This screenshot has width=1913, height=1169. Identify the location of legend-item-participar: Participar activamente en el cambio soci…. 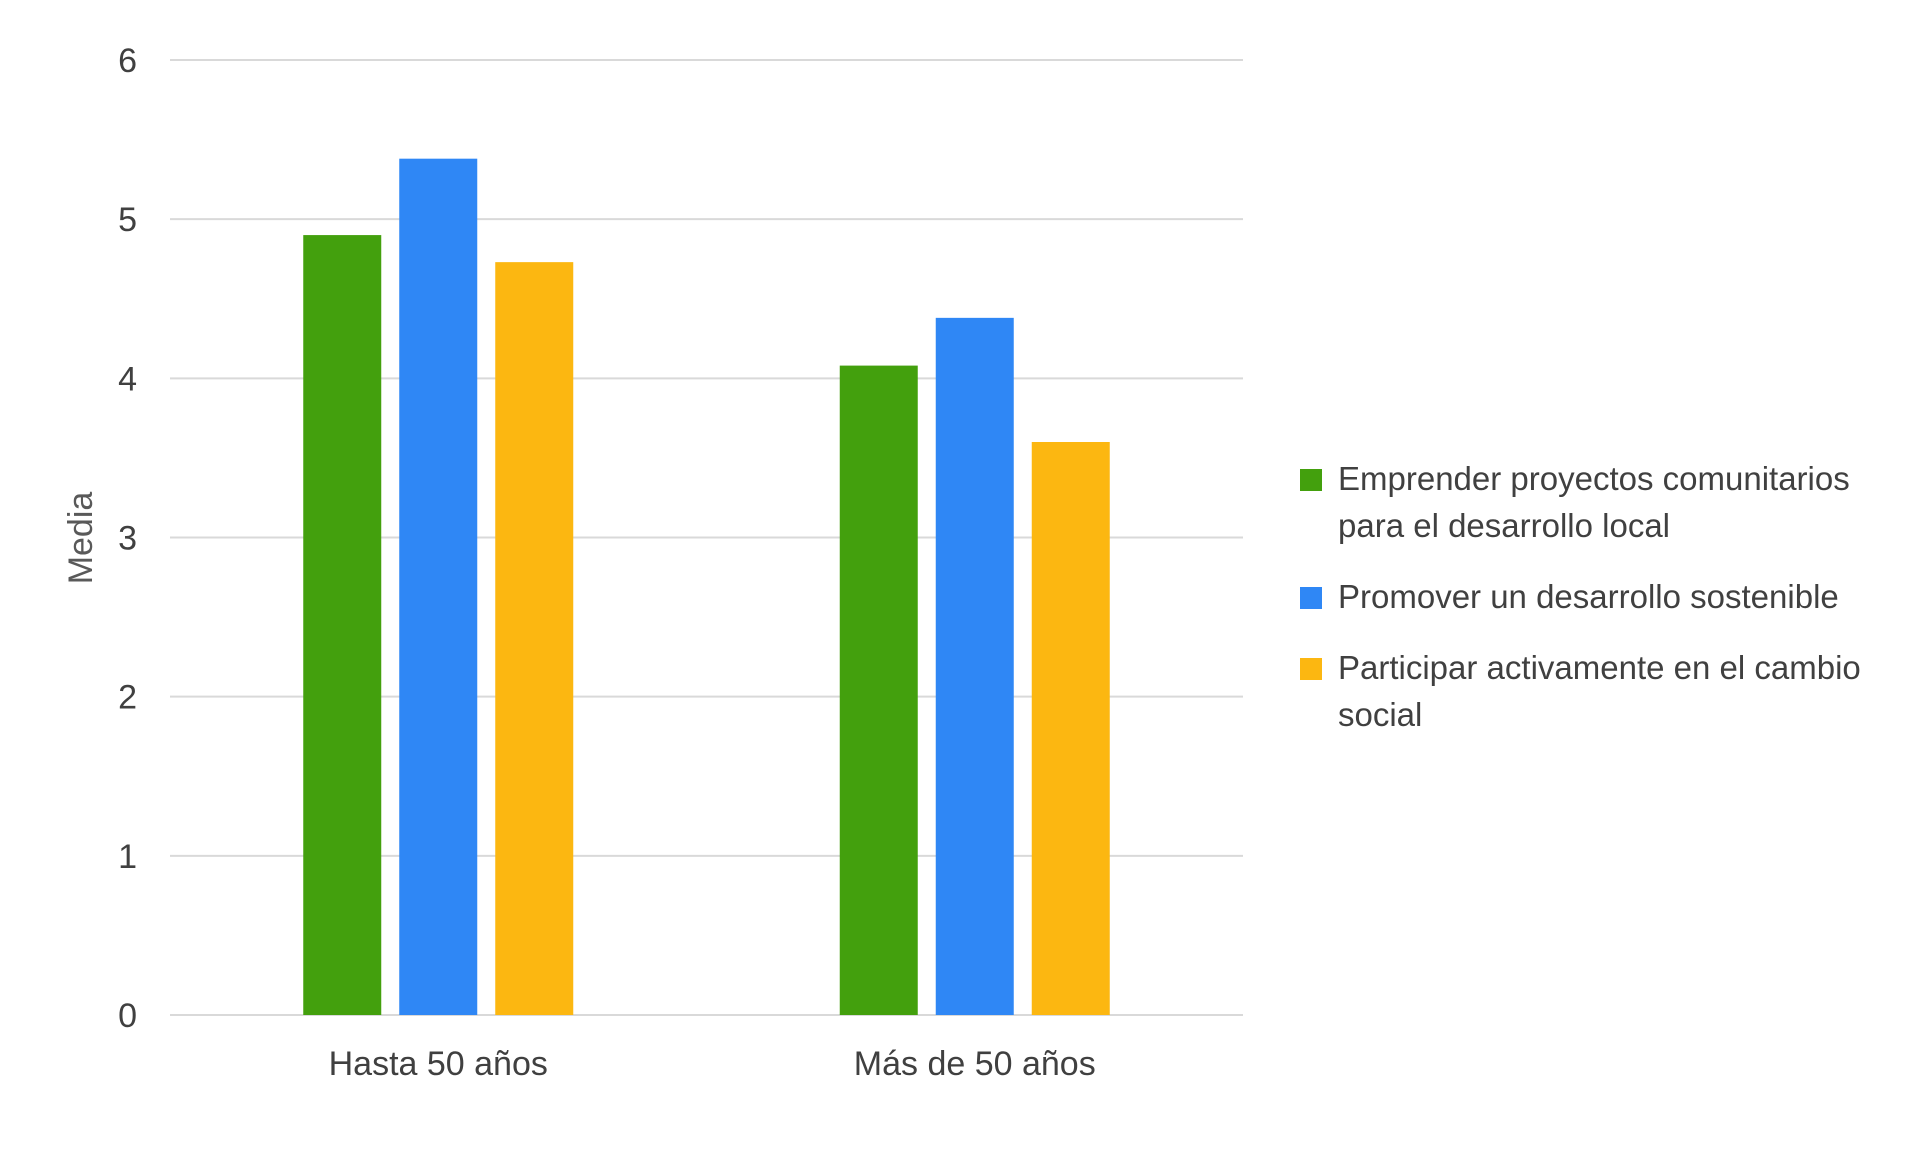
(1600, 691).